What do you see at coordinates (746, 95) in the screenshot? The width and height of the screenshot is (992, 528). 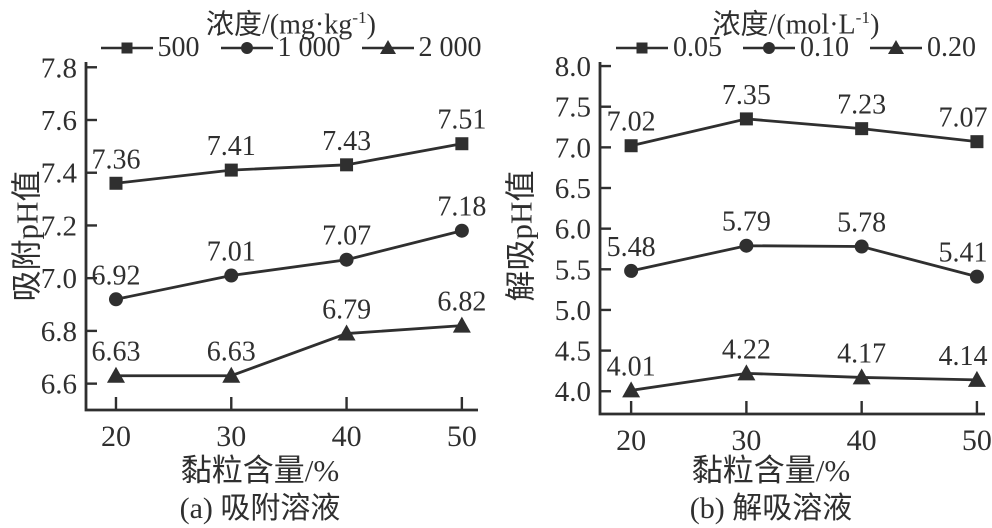 I see `data-point-label: 7.35` at bounding box center [746, 95].